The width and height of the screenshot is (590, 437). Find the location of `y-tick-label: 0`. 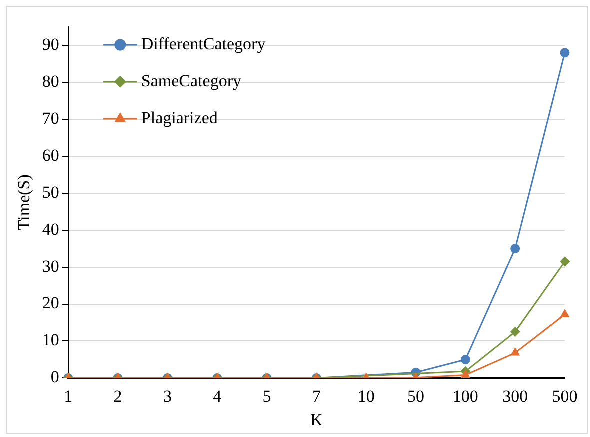

y-tick-label: 0 is located at coordinates (55, 377).